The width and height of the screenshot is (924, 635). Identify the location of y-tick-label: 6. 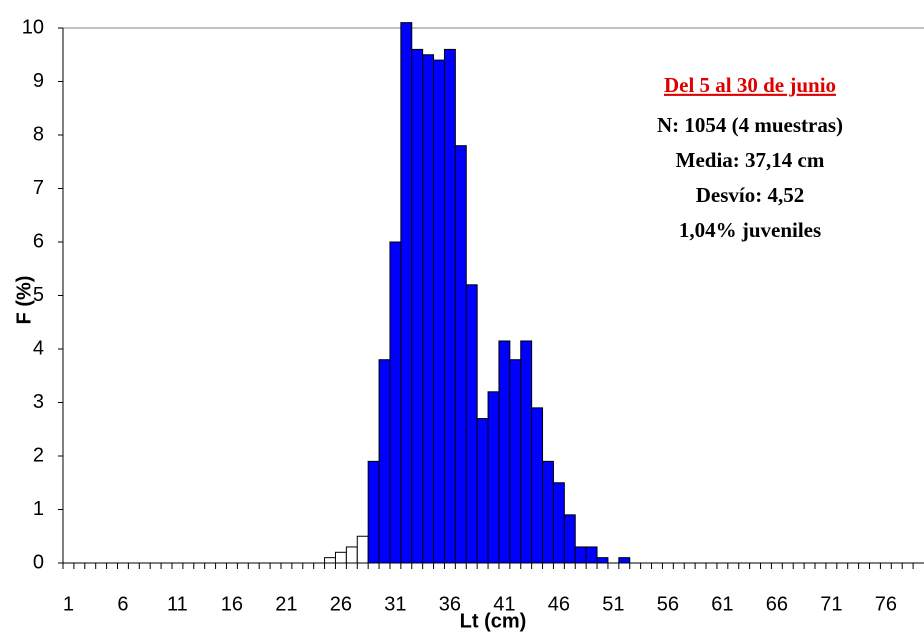
(38, 241).